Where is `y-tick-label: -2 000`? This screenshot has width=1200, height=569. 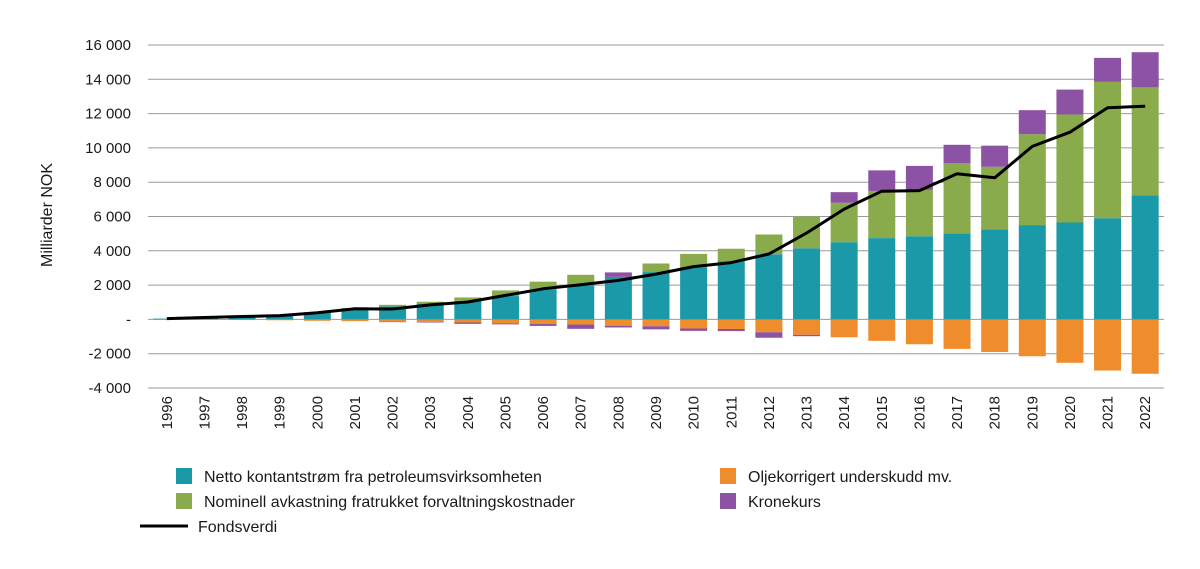 y-tick-label: -2 000 is located at coordinates (109, 354).